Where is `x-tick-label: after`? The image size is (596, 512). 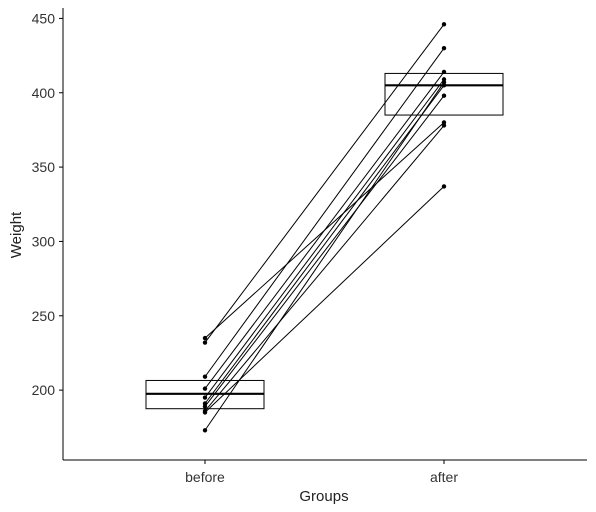
x-tick-label: after is located at coordinates (444, 477).